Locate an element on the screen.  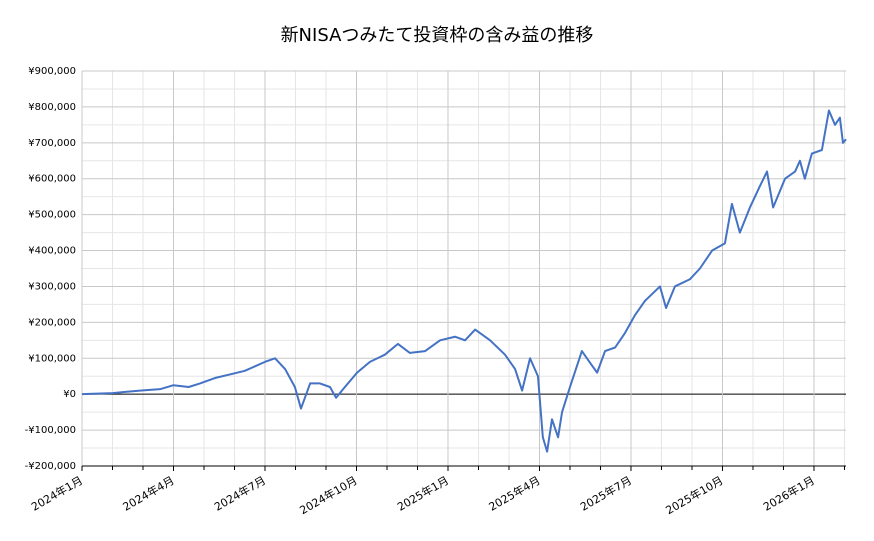
x-tick-label: 2025年7月 is located at coordinates (606, 493).